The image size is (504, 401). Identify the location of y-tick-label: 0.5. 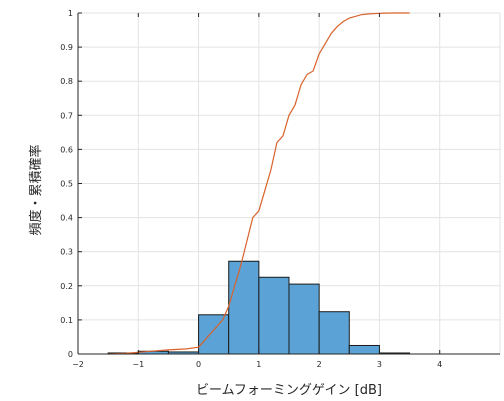
(66, 184).